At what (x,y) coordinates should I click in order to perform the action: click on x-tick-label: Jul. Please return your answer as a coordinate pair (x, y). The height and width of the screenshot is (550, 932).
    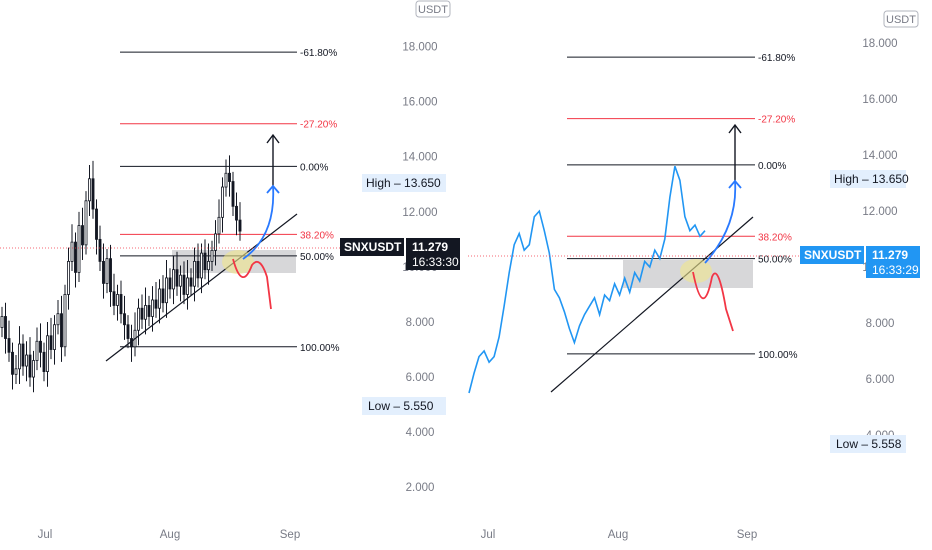
    Looking at the image, I should click on (45, 535).